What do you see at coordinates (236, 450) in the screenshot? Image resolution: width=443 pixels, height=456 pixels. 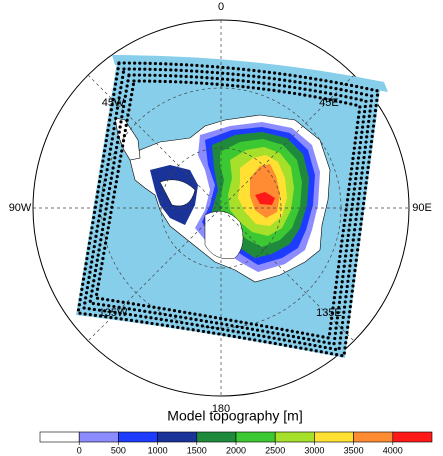 I see `colorbar-tick-label: 2000` at bounding box center [236, 450].